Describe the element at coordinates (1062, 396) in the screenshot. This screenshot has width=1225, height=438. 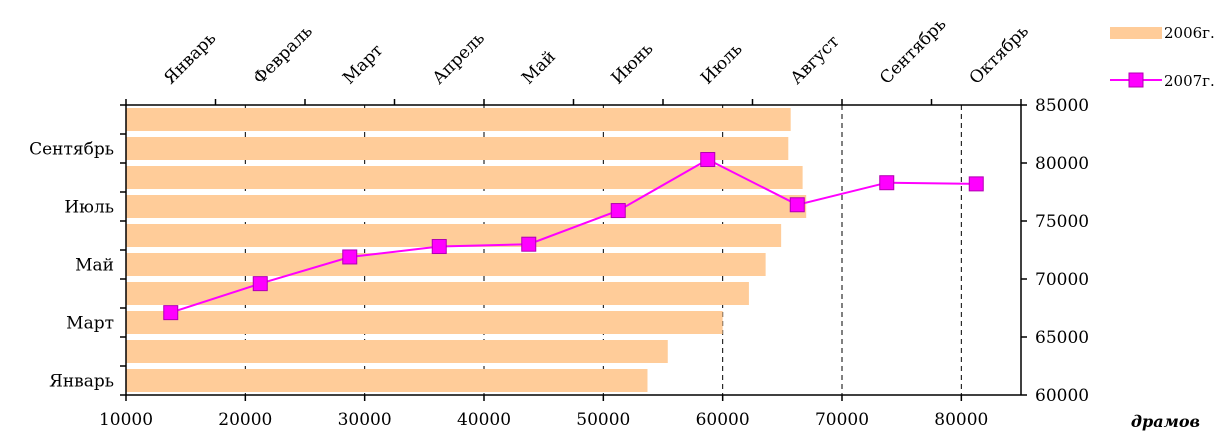
I see `y-right-tick-label: 60000` at that location.